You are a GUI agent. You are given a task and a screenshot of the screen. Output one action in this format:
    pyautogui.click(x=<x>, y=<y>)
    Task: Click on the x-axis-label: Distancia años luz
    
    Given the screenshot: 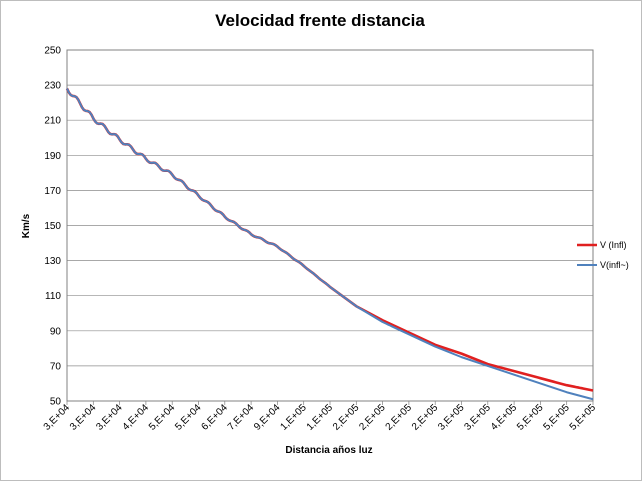 What is the action you would take?
    pyautogui.click(x=328, y=450)
    